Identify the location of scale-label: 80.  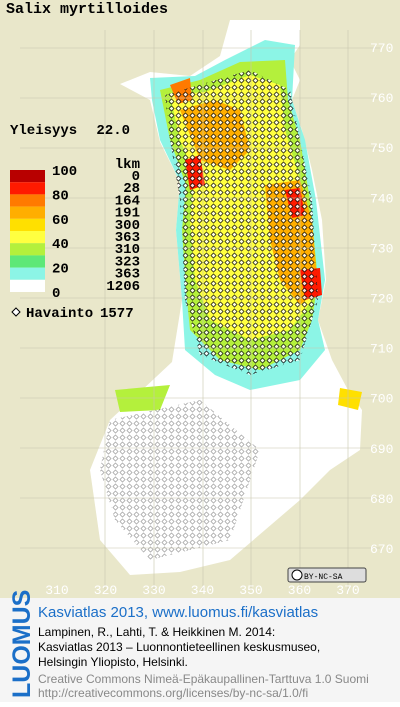
(60, 196).